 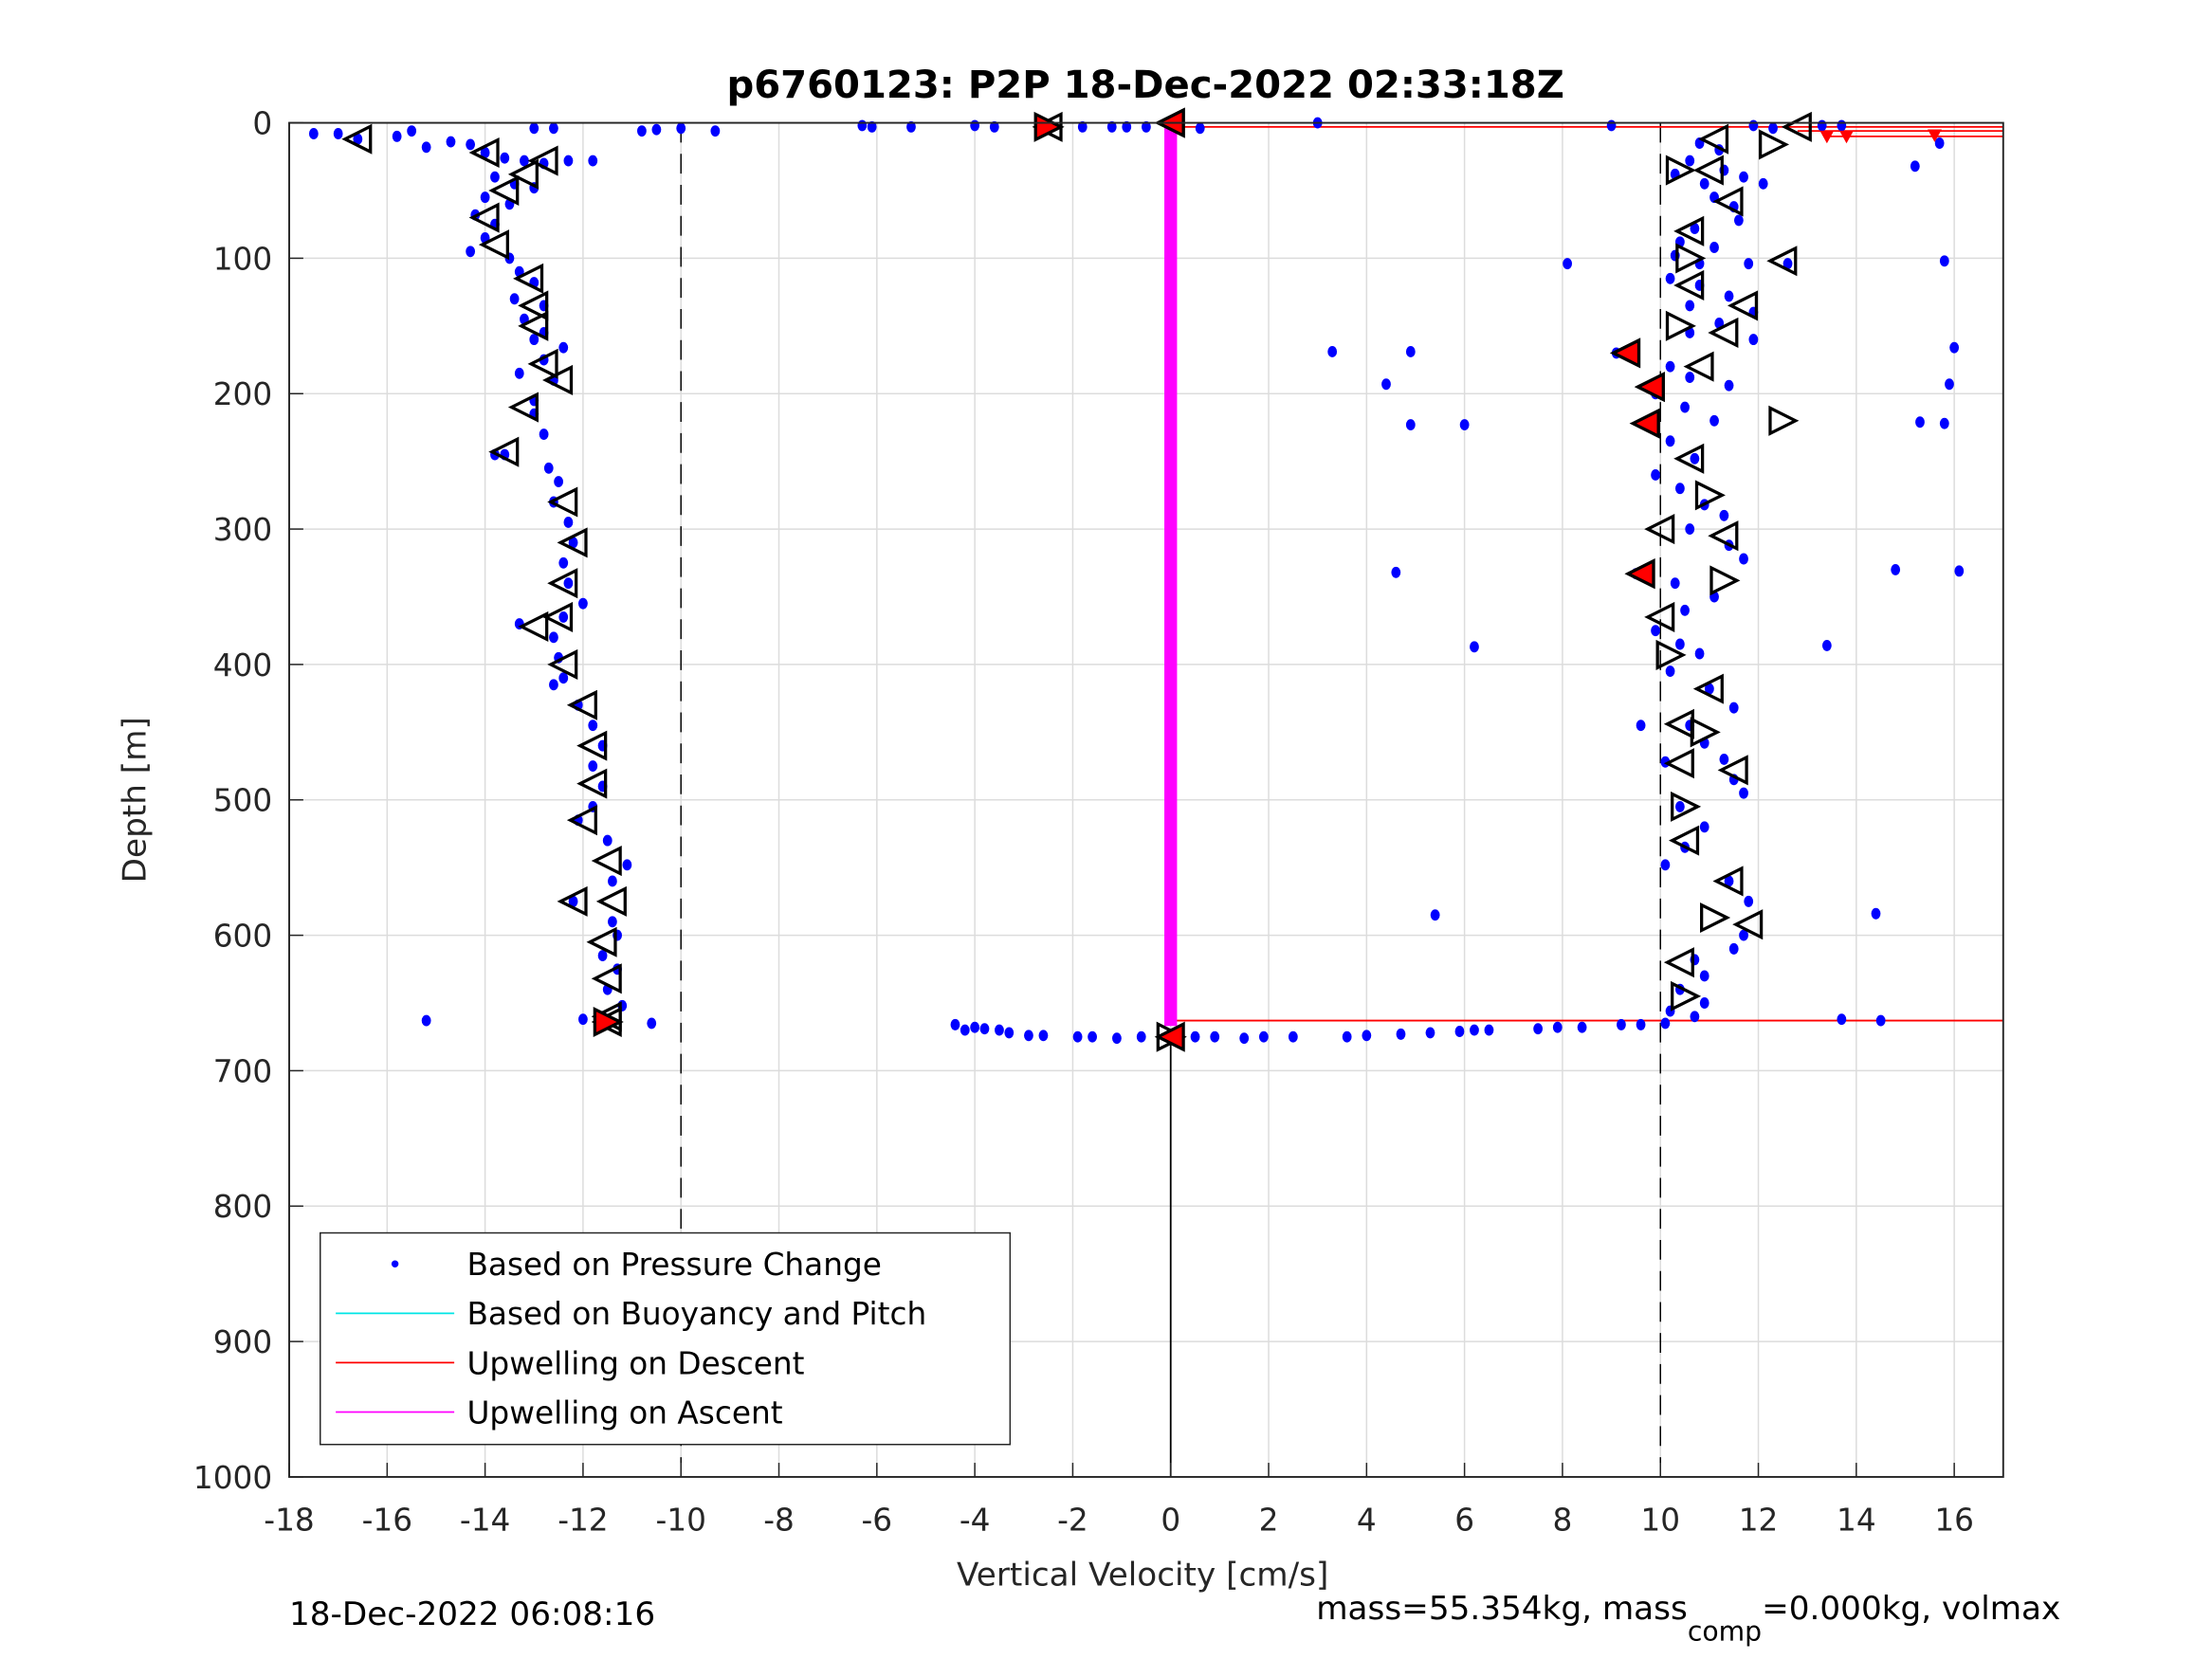 I want to click on y-tick-label: 500, so click(x=242, y=801).